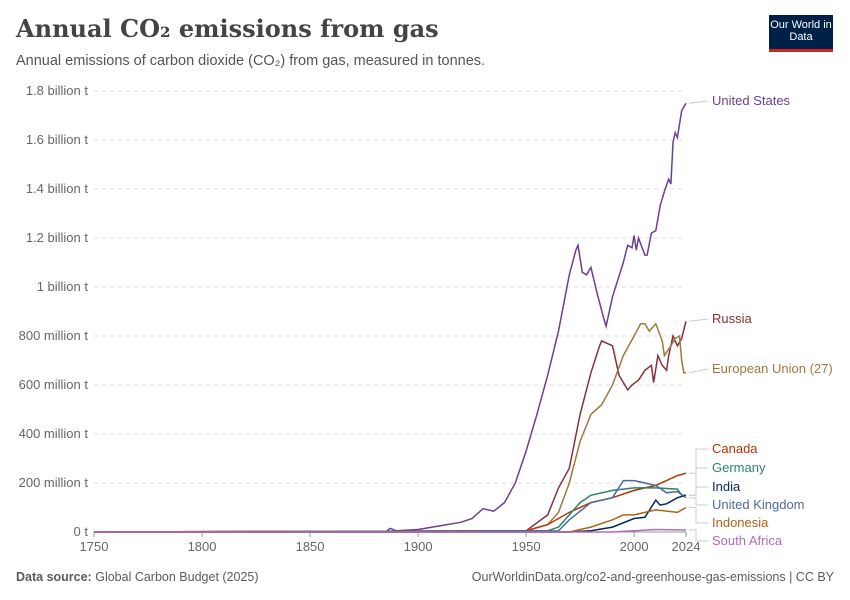 This screenshot has width=850, height=600. Describe the element at coordinates (137, 577) in the screenshot. I see `data-source: Data source: Global Carbon Budget (2025)` at that location.